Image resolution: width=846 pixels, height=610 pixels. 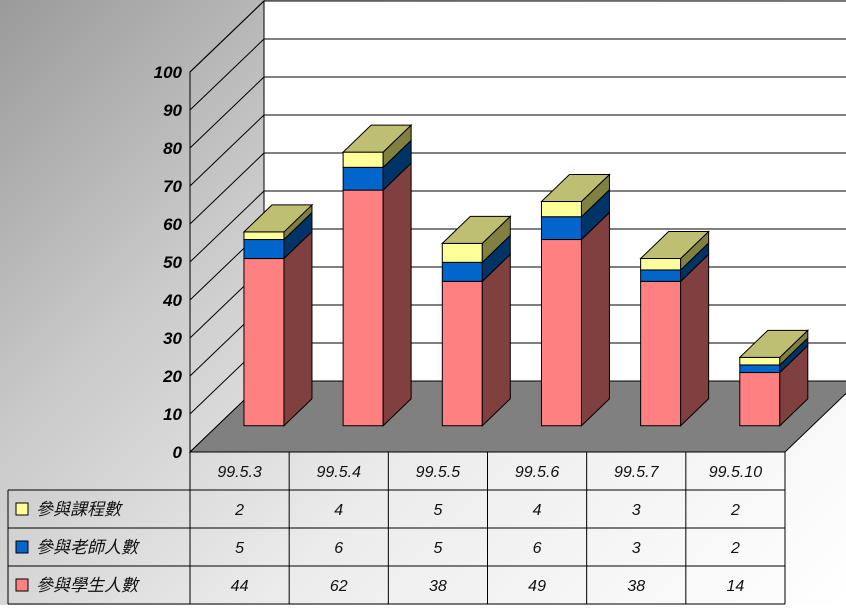 I want to click on y-tick-label: 20, so click(x=172, y=376).